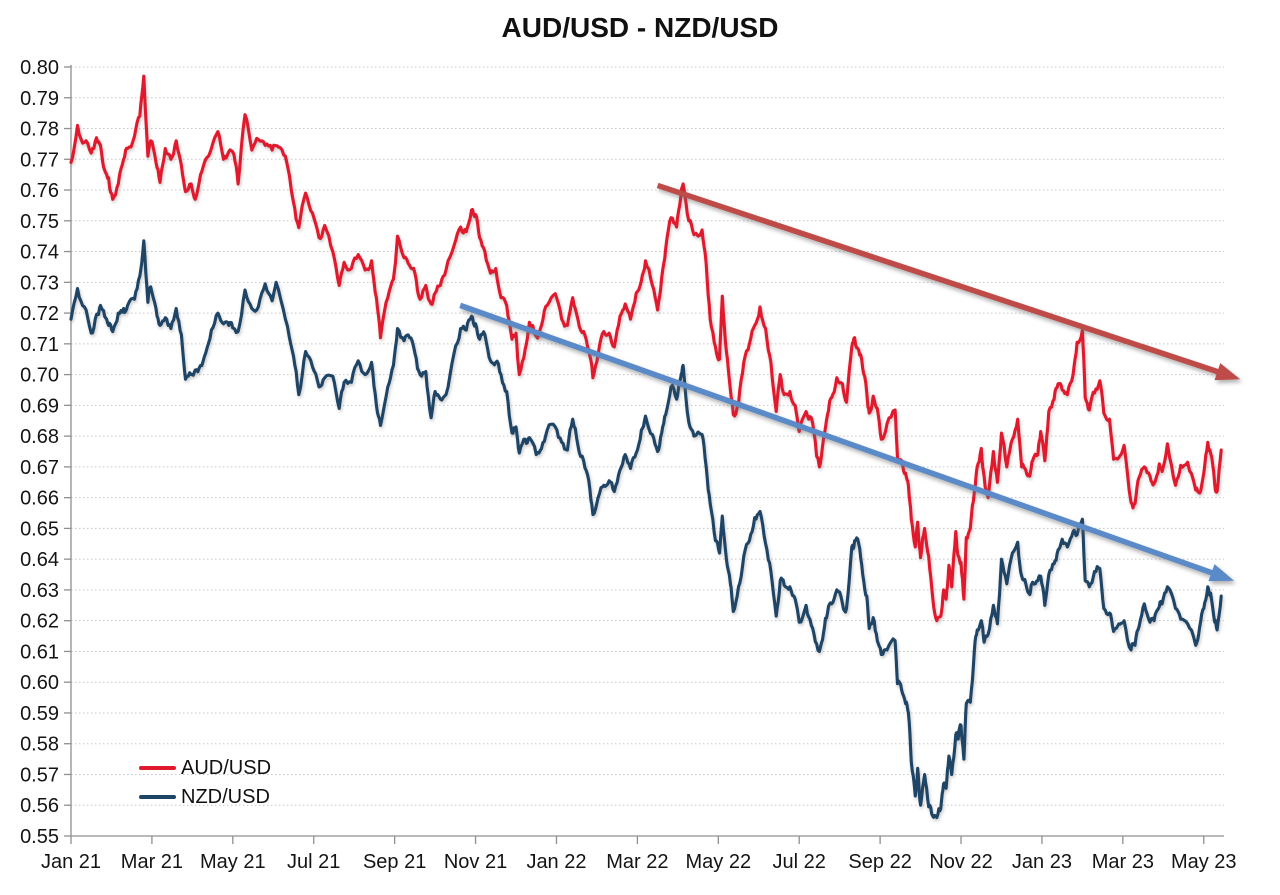 The width and height of the screenshot is (1280, 895). What do you see at coordinates (1221, 573) in the screenshot?
I see `nzd-downtrend-arrow-head` at bounding box center [1221, 573].